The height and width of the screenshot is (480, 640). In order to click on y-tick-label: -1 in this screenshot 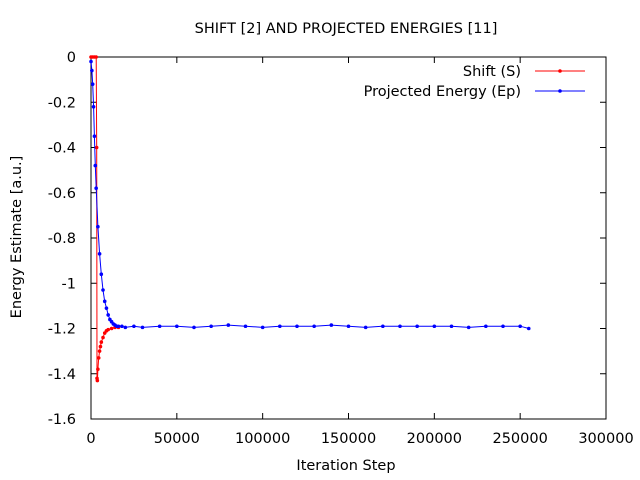, I will do `click(69, 284)`.